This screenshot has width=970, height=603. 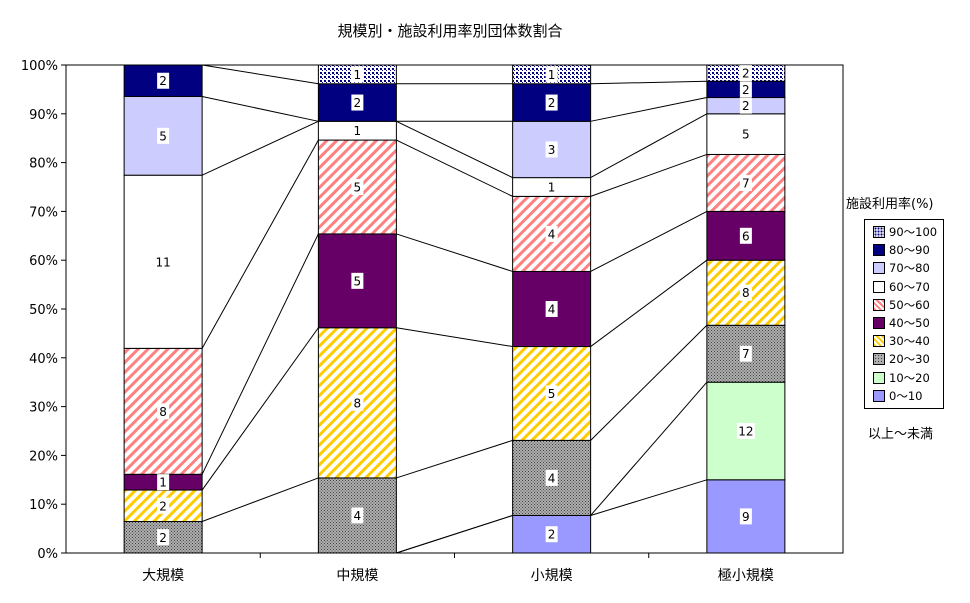 I want to click on legend-label: 10～20, so click(x=909, y=377).